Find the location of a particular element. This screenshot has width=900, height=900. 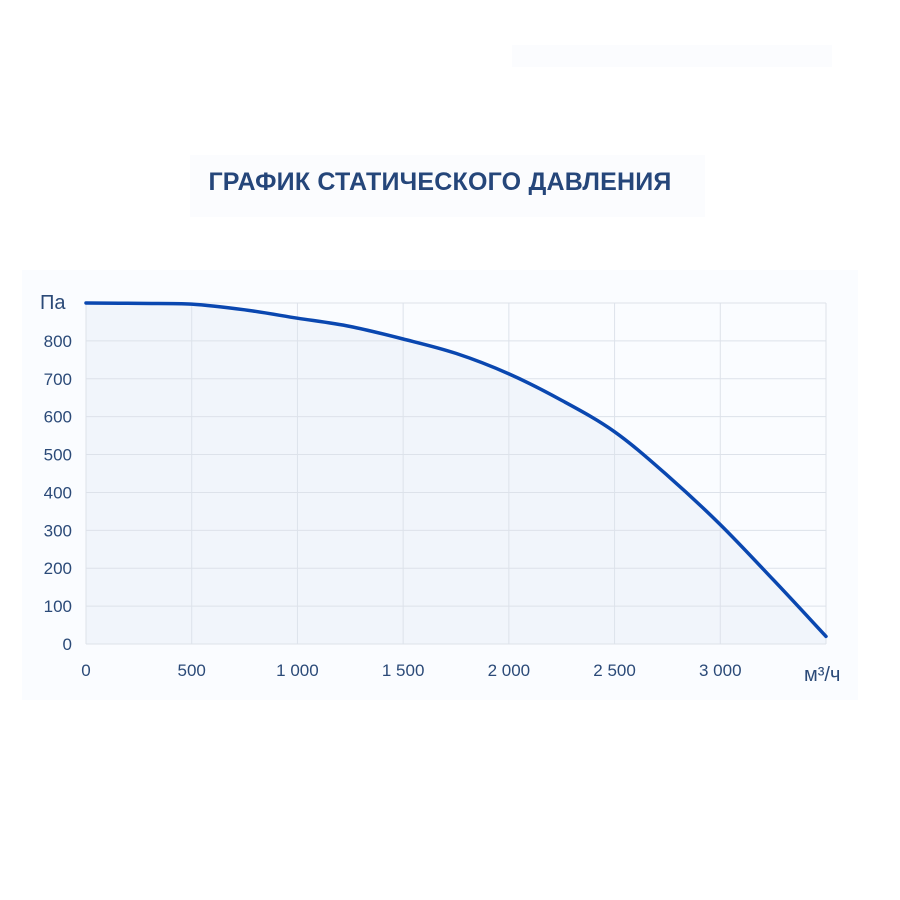

y-tick-label: 300 is located at coordinates (58, 530).